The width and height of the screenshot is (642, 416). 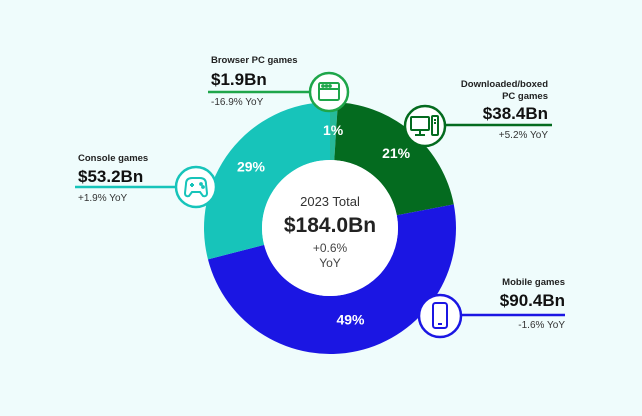 I want to click on center-total-value: $184.0Bn, so click(x=330, y=225).